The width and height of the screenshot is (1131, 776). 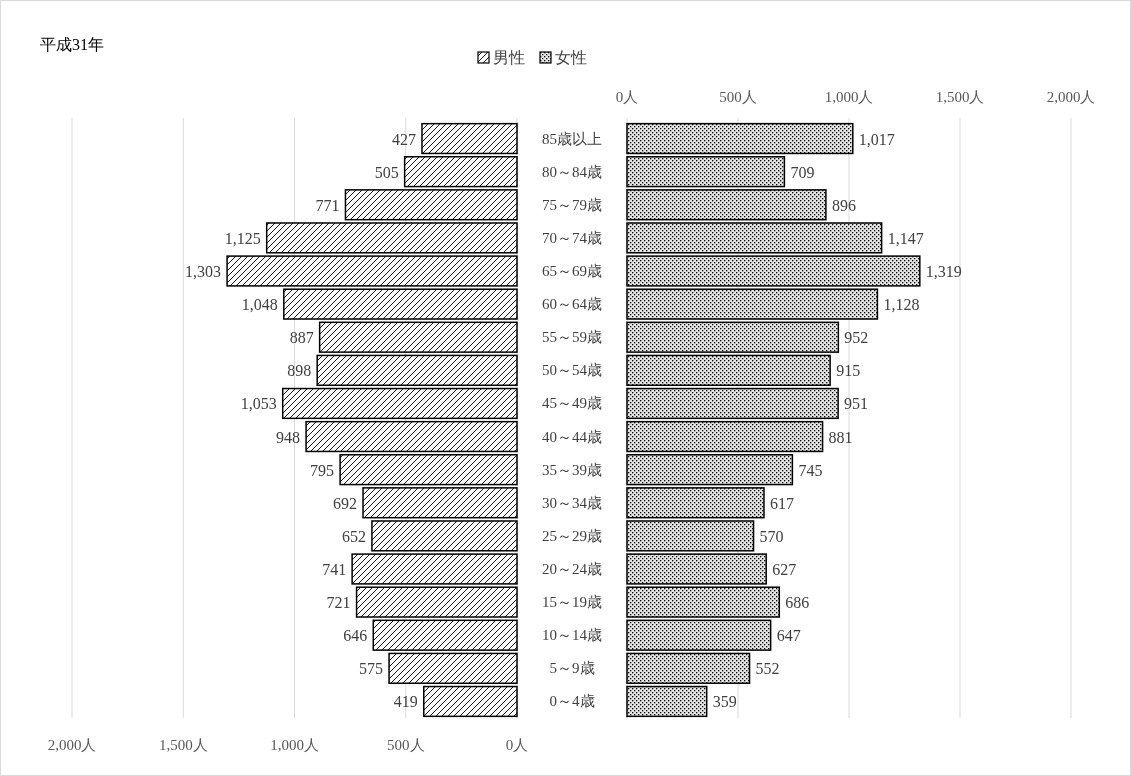 I want to click on data-label: 948, so click(x=288, y=437).